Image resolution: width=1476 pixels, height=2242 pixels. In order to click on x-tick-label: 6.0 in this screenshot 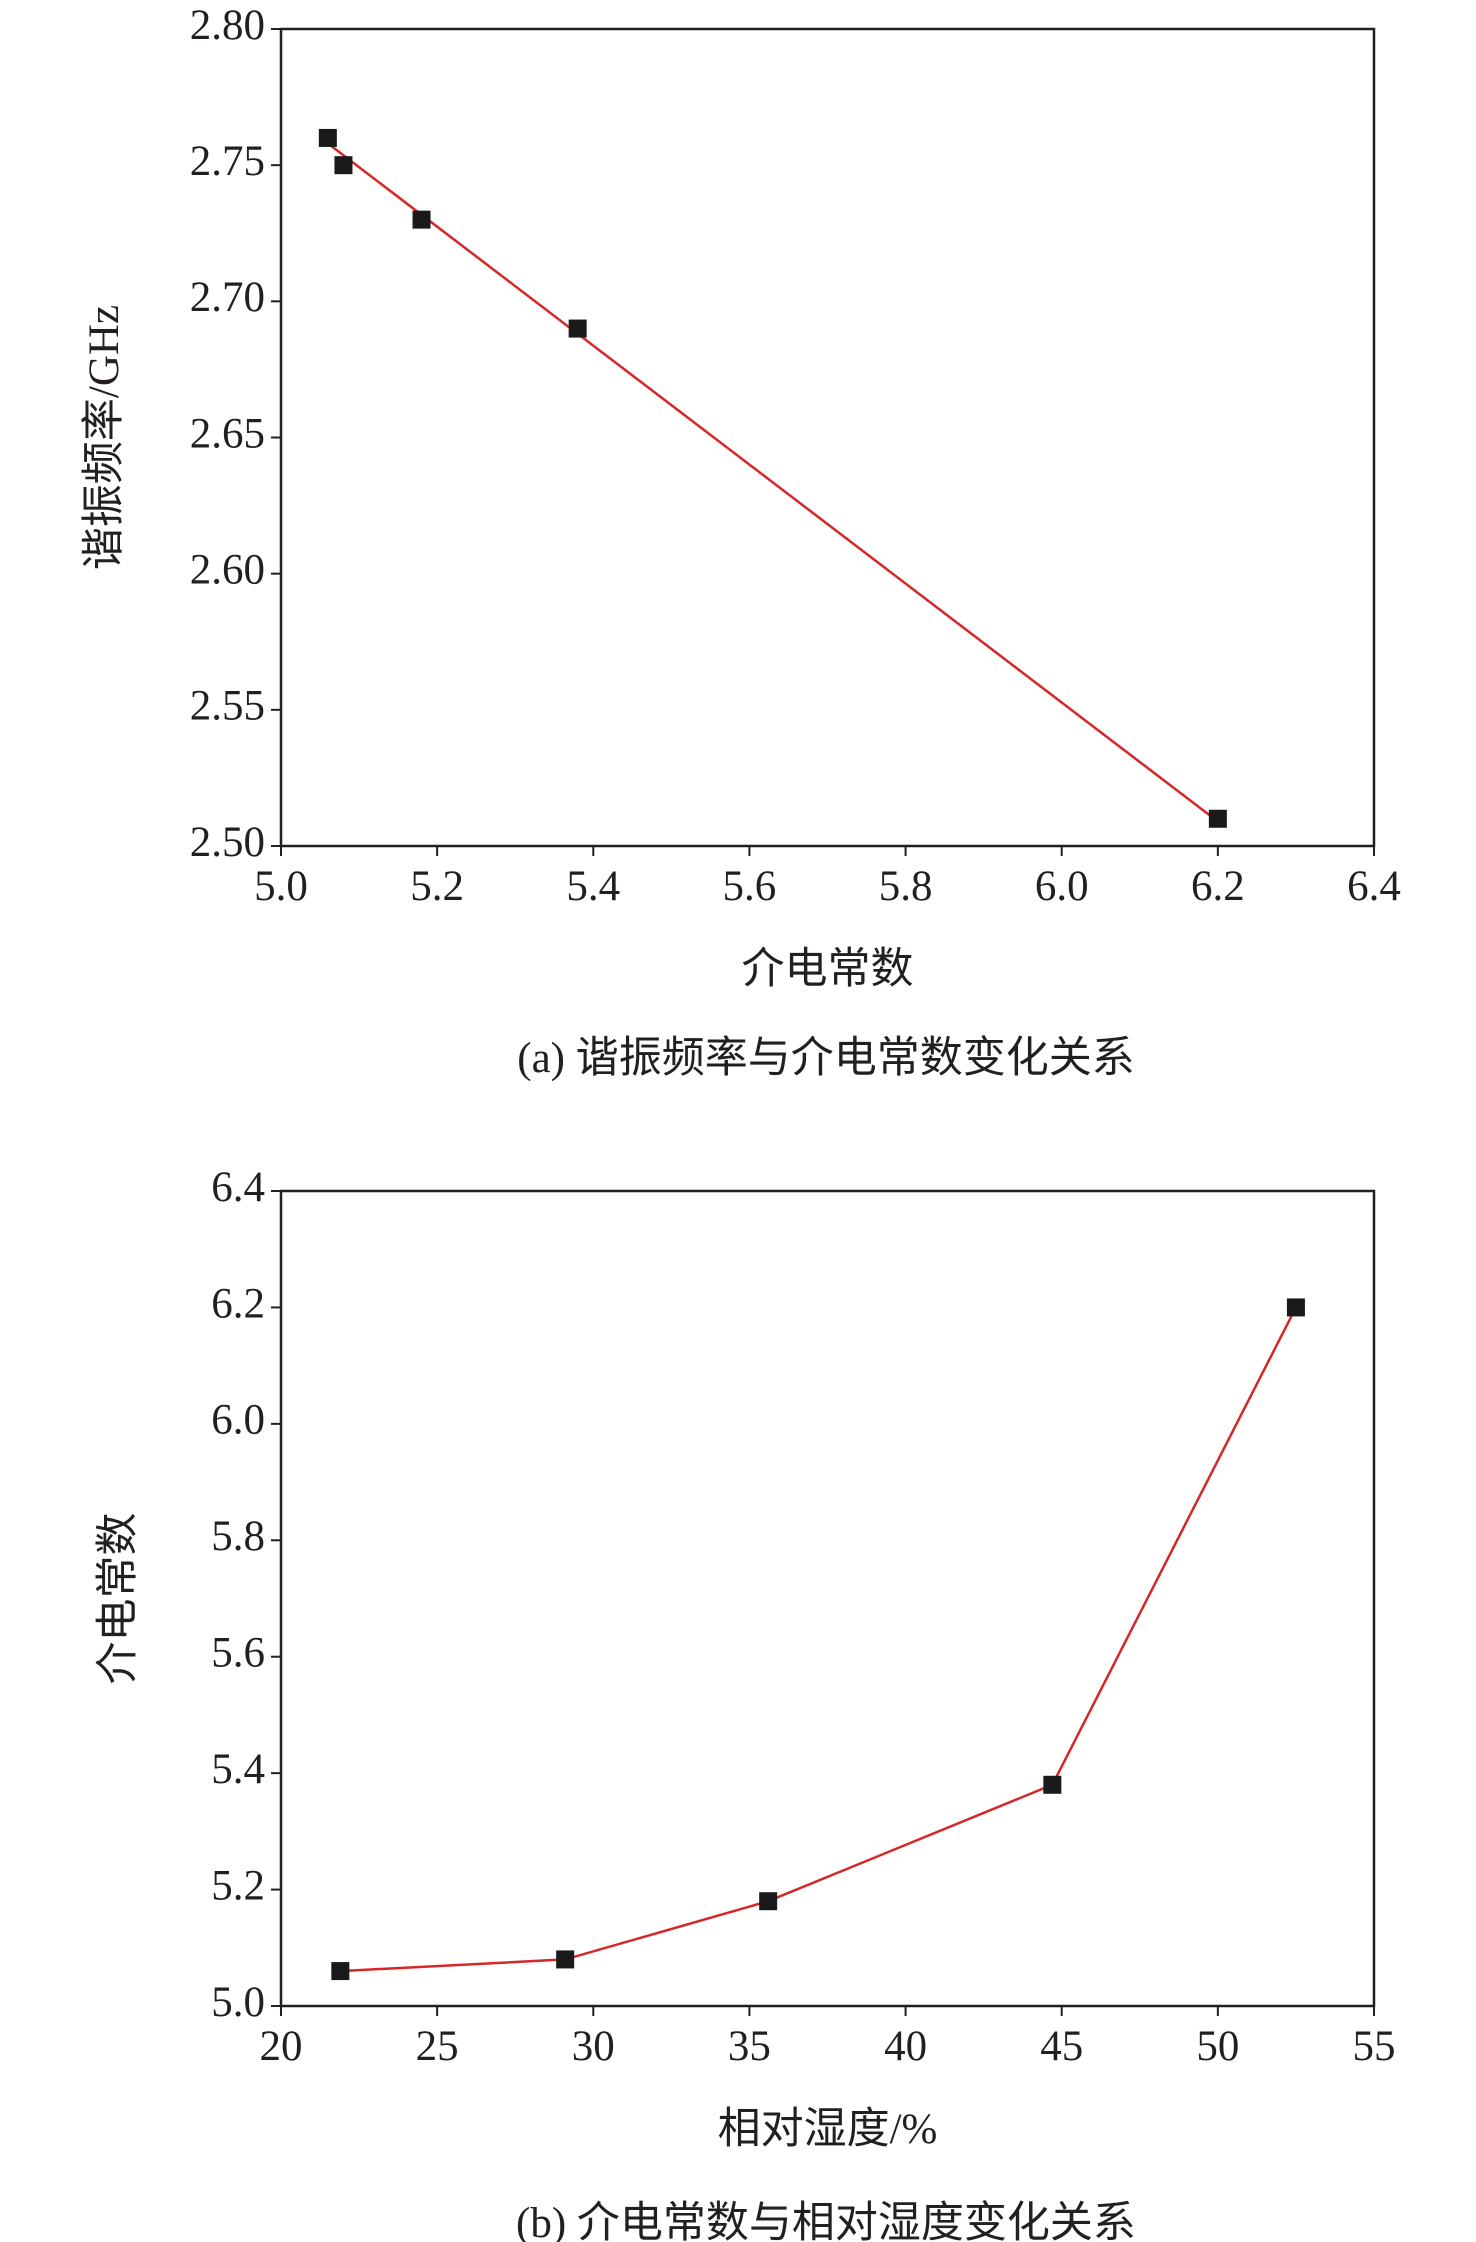, I will do `click(1062, 886)`.